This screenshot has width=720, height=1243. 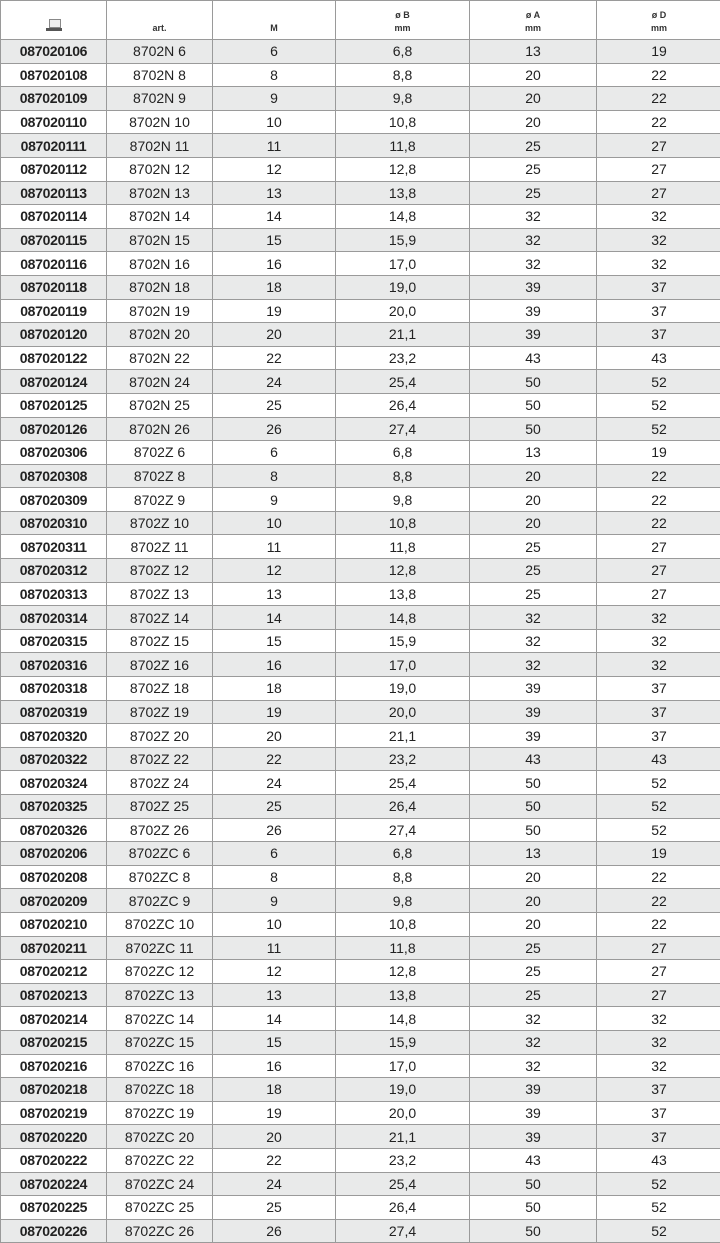 I want to click on cell-code: 087020116, so click(x=54, y=264).